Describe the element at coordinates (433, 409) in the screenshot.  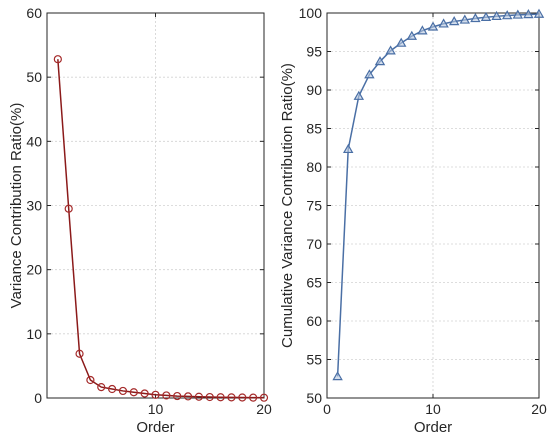
I see `right-x-tick-label: 10` at that location.